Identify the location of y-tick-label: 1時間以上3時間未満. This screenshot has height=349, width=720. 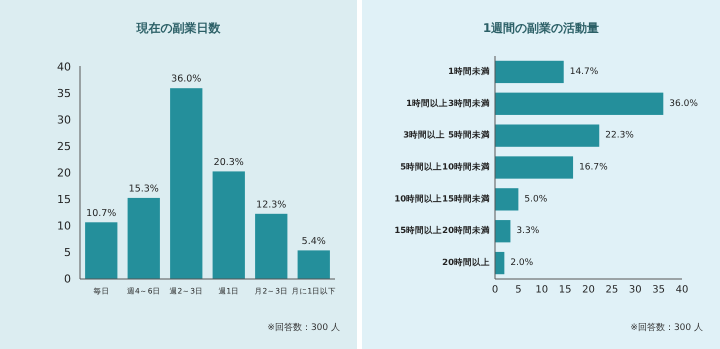
(448, 103).